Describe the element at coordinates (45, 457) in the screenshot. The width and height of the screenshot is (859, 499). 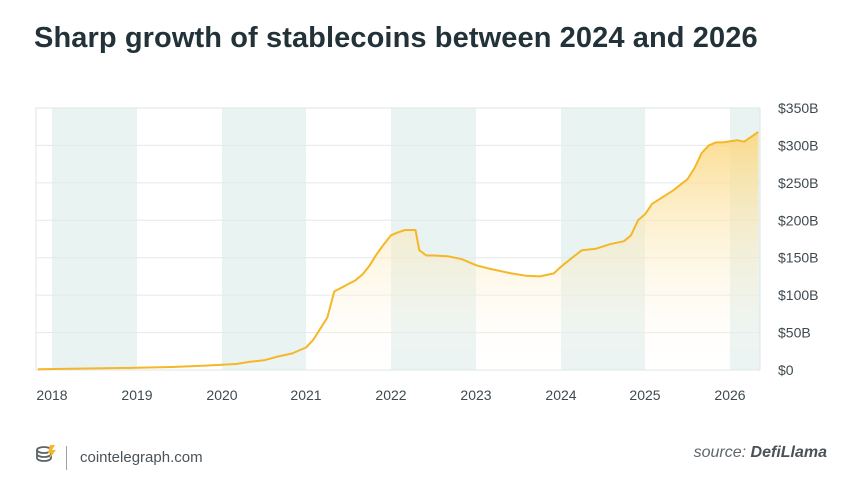
I see `cointelegraph-logo-icon` at that location.